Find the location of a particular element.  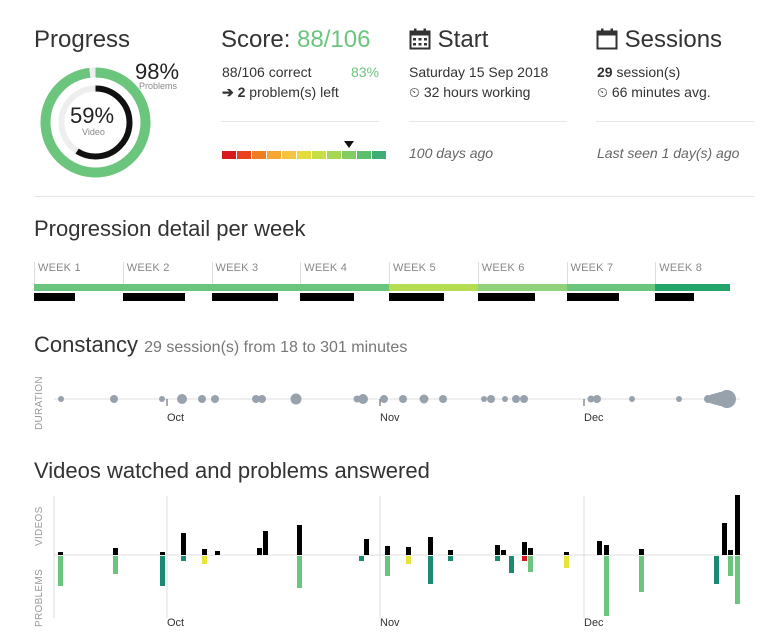

score-correct: 88/106 correct is located at coordinates (267, 72).